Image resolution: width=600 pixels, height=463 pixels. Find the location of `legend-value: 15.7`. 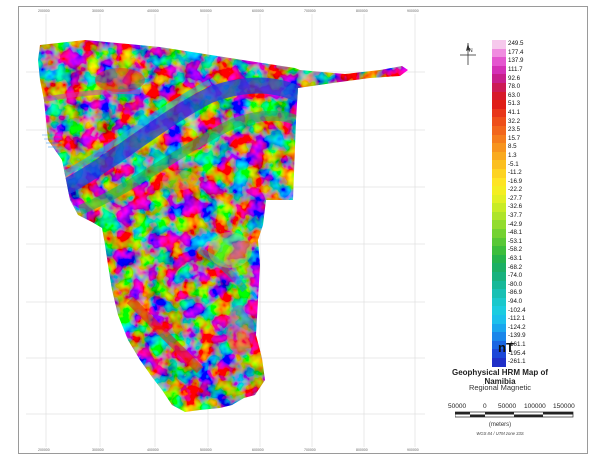

legend-value: 15.7 is located at coordinates (514, 138).